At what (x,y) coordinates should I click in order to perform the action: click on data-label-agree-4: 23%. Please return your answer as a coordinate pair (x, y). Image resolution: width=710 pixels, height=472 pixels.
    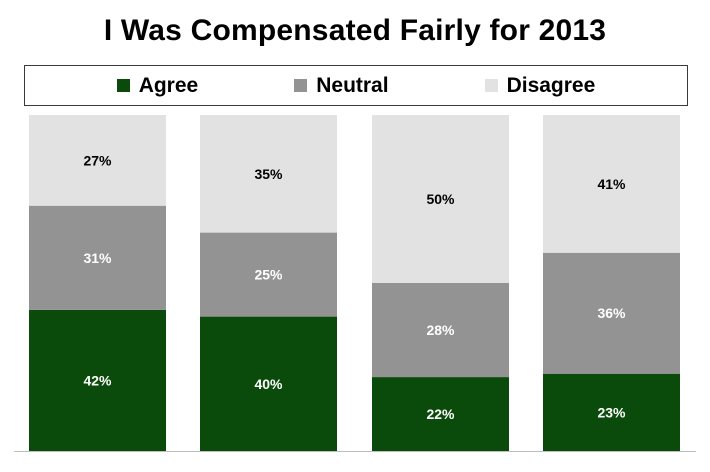
    Looking at the image, I should click on (611, 412).